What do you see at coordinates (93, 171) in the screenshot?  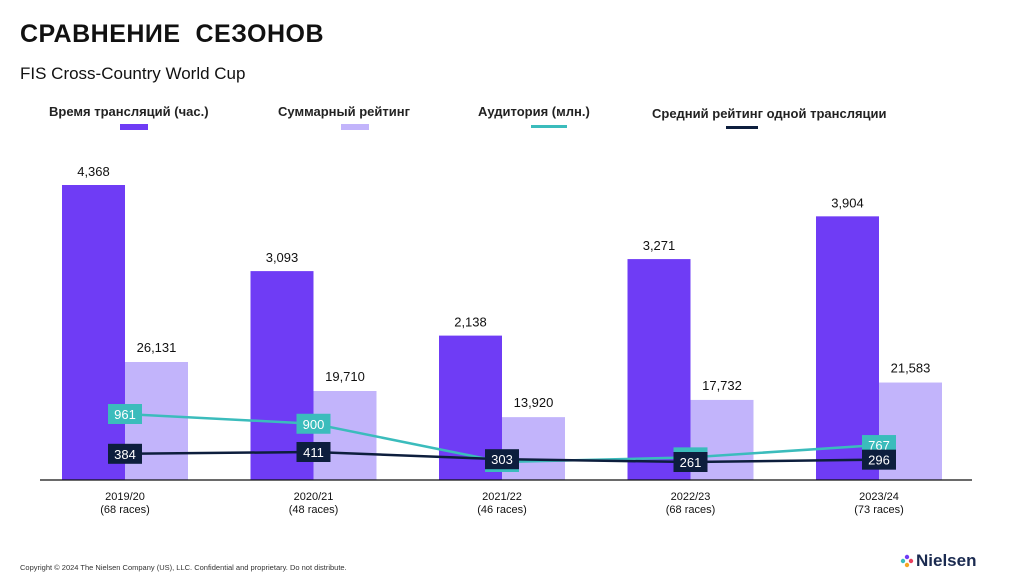 I see `bar-hours-label-0: 4,368` at bounding box center [93, 171].